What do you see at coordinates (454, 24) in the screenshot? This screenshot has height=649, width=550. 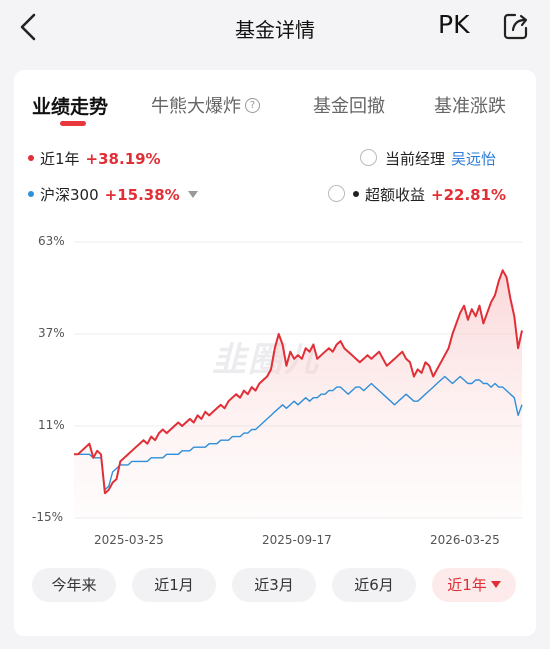 I see `pk-button: PK` at bounding box center [454, 24].